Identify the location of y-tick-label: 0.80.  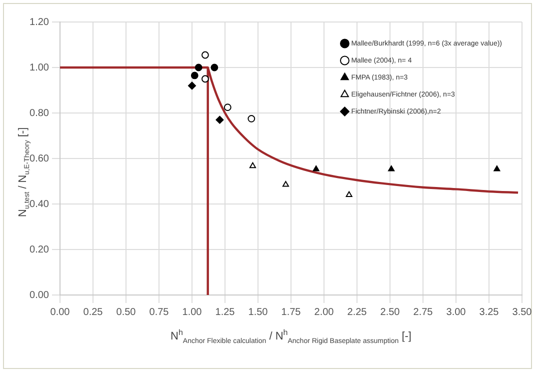
(40, 113).